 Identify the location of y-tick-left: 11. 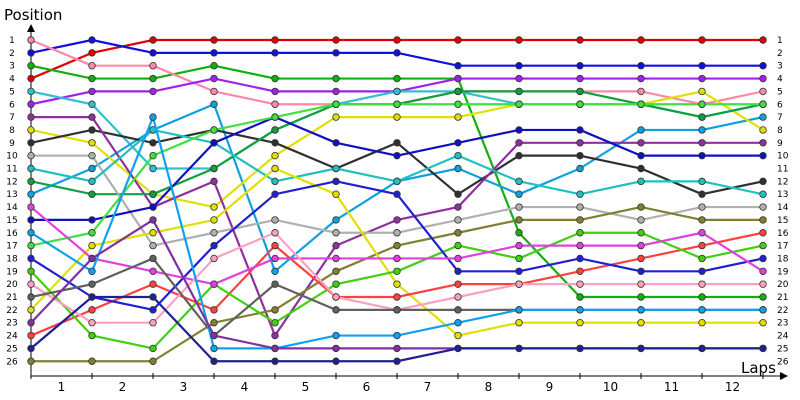
(11, 170).